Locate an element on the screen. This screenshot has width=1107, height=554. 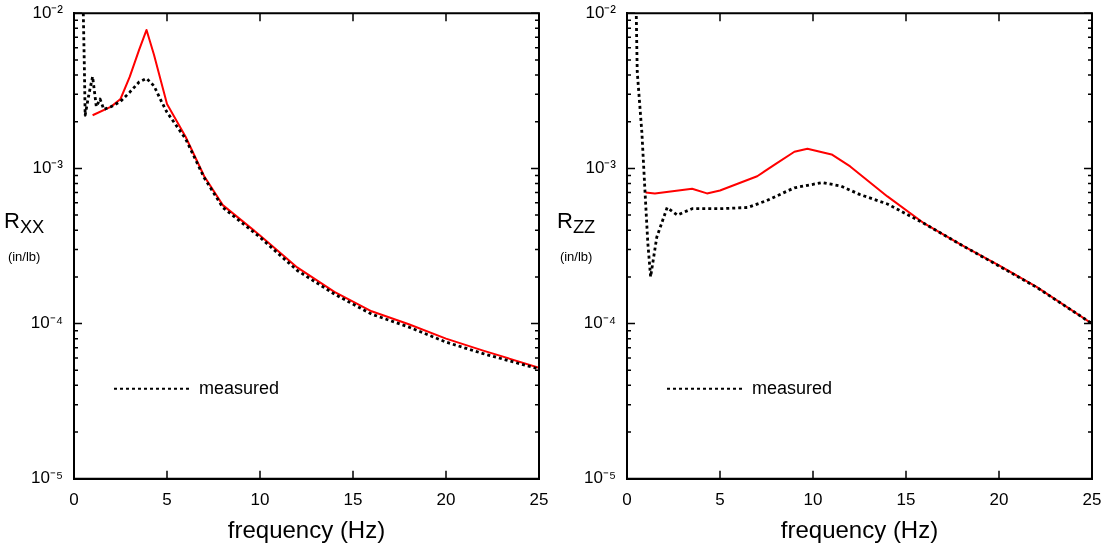
y-axis-title: R$_{ZZ}$ (in/lb) is located at coordinates (576, 237).